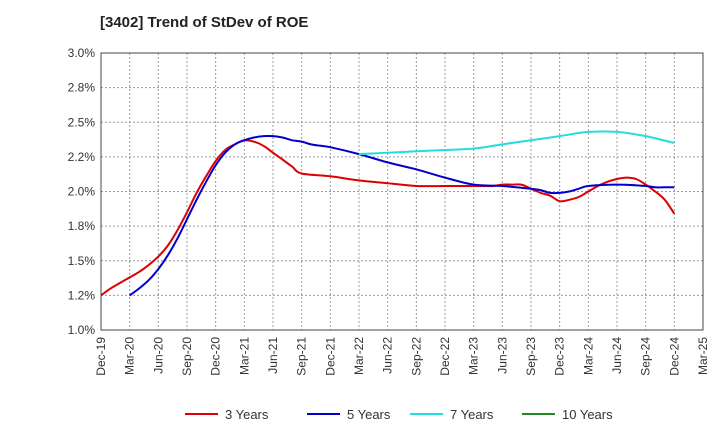 This screenshot has height=440, width=720. What do you see at coordinates (359, 356) in the screenshot?
I see `x-tick-label: Mar-22` at bounding box center [359, 356].